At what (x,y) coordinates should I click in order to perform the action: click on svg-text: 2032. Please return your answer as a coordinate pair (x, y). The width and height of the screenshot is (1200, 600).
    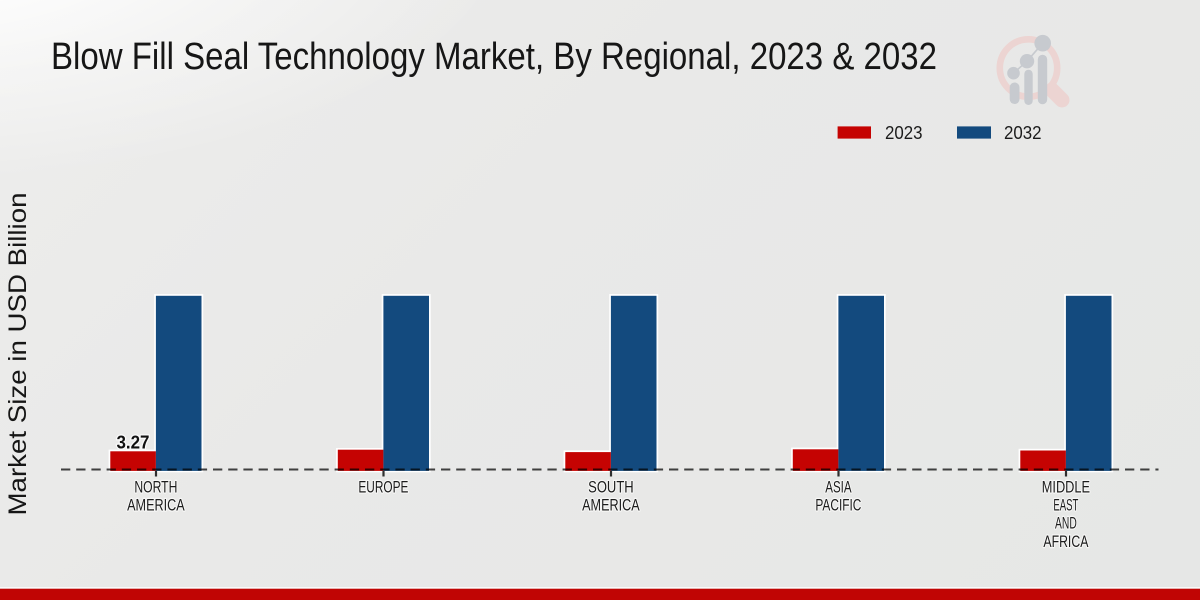
    Looking at the image, I should click on (1023, 132).